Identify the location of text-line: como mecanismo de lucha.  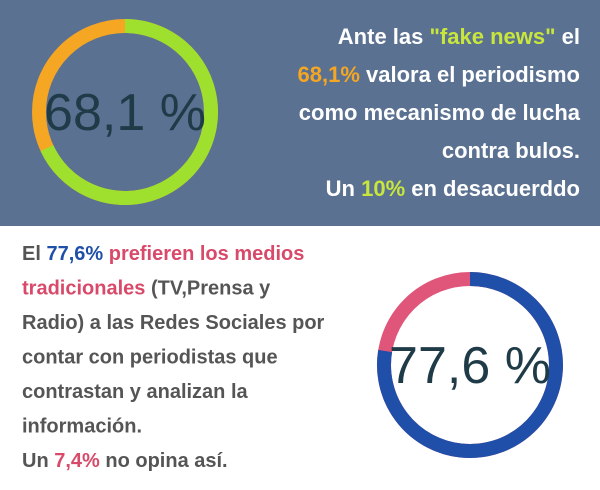
(440, 112).